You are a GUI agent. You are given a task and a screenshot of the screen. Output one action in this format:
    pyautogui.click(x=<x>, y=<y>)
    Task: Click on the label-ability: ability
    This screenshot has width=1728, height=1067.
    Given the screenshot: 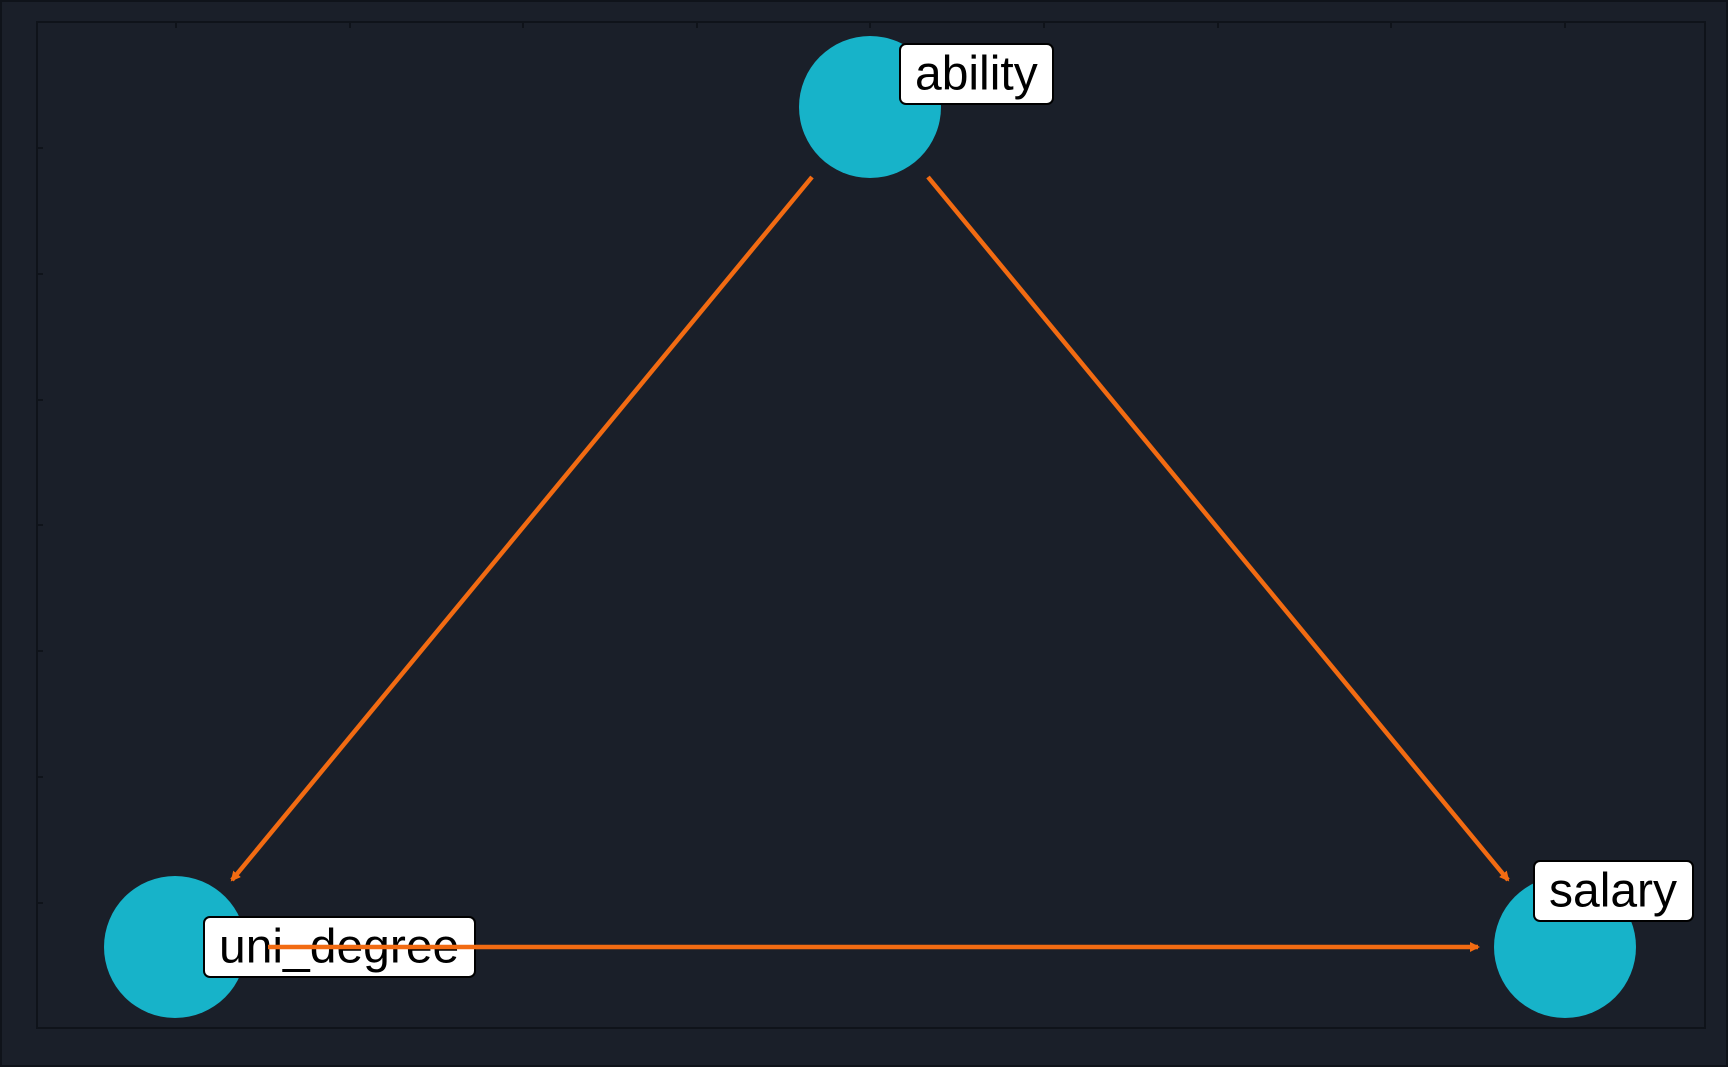 What is the action you would take?
    pyautogui.click(x=976, y=74)
    